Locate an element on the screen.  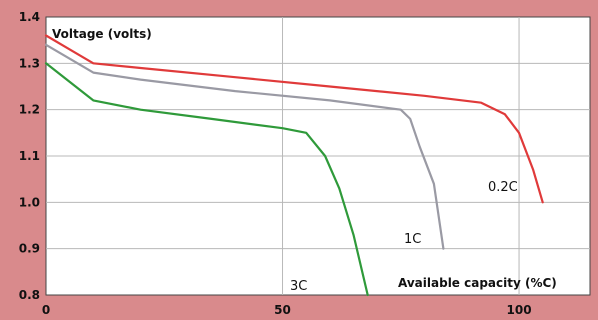
y-tick-label: 0.9 is located at coordinates (29, 249).